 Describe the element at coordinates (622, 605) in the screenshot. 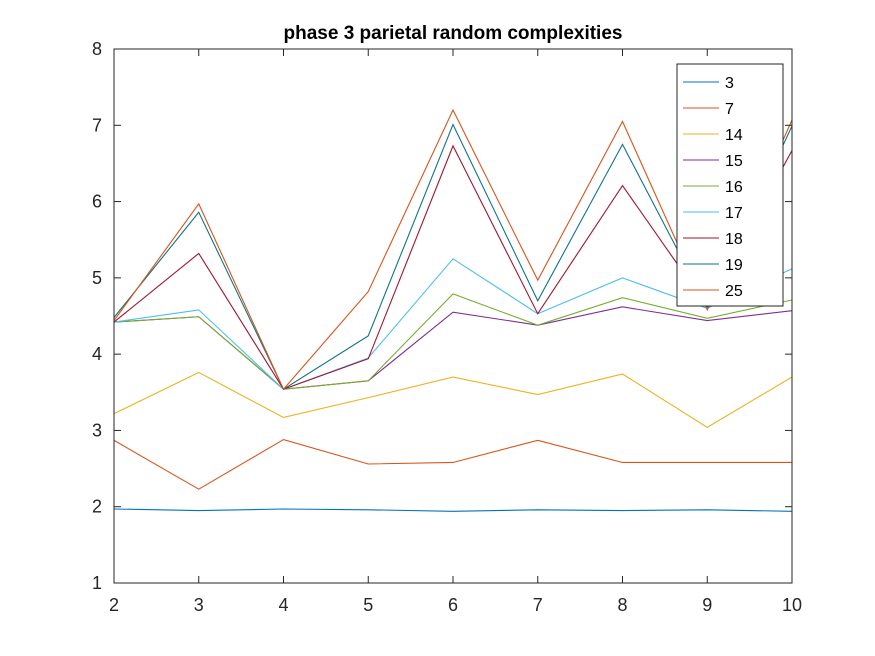

I see `x-tick-label-8: 8` at that location.